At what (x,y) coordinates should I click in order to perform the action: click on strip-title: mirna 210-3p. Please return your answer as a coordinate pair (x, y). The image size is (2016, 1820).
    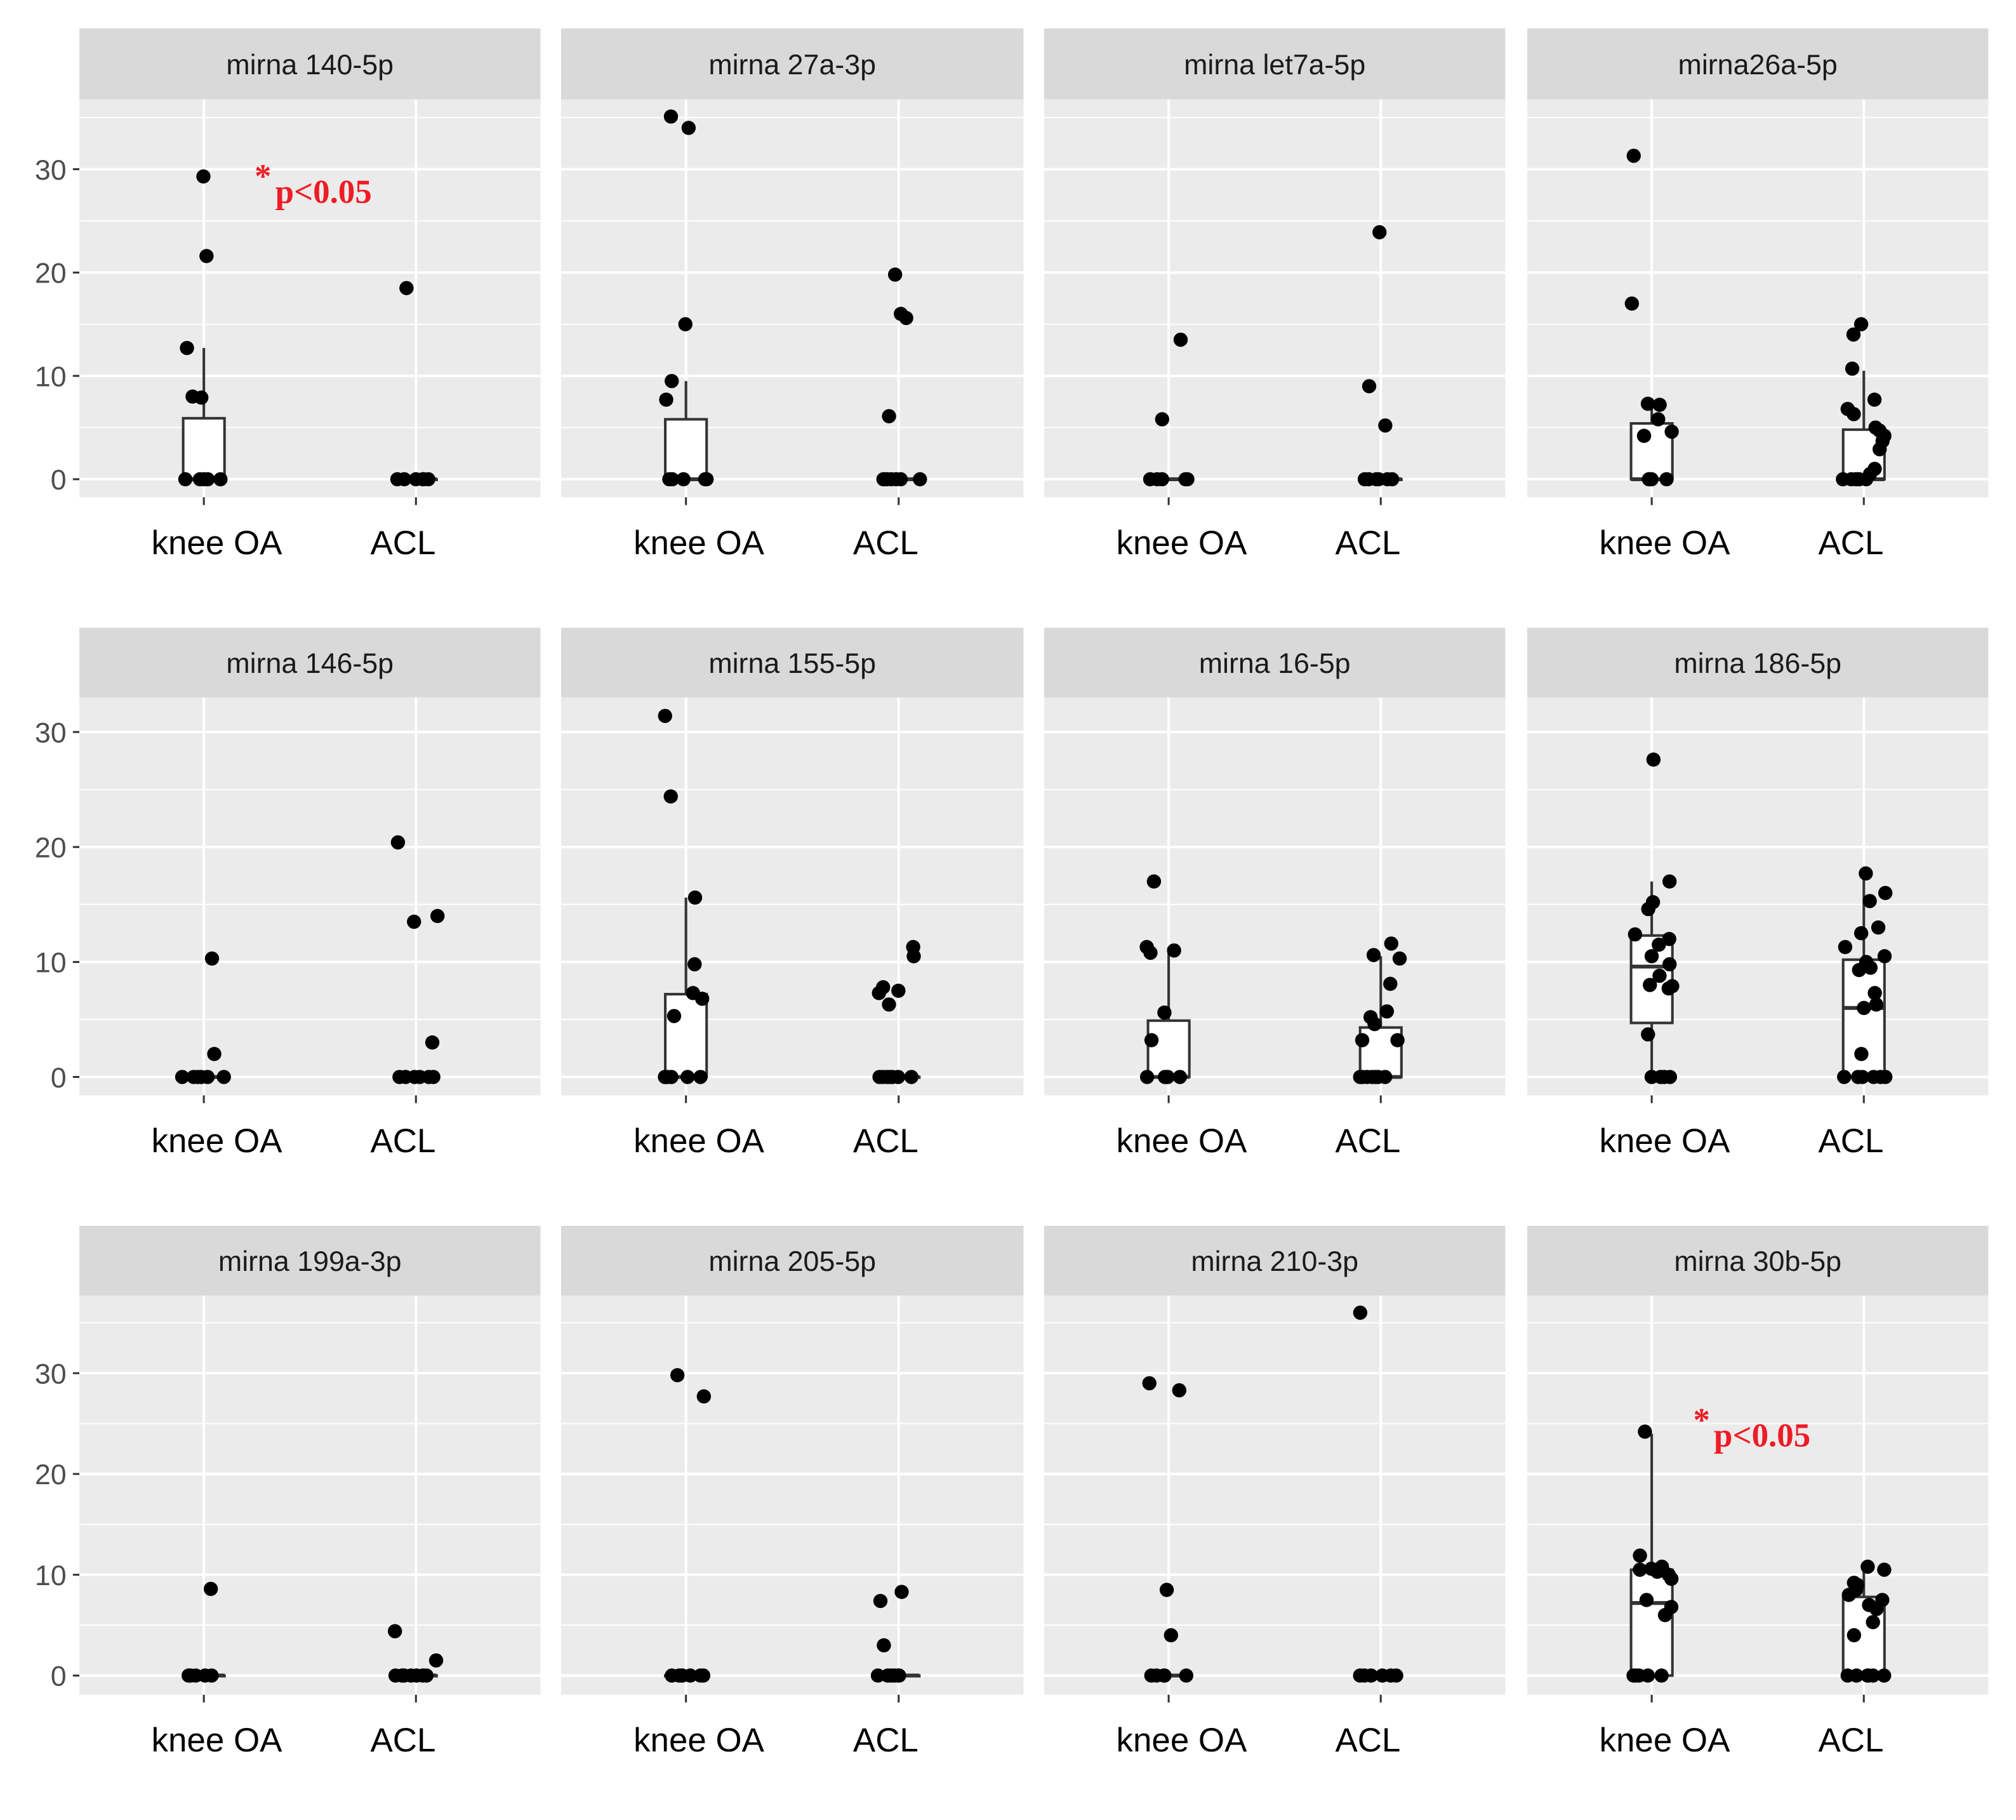
    Looking at the image, I should click on (1274, 1261).